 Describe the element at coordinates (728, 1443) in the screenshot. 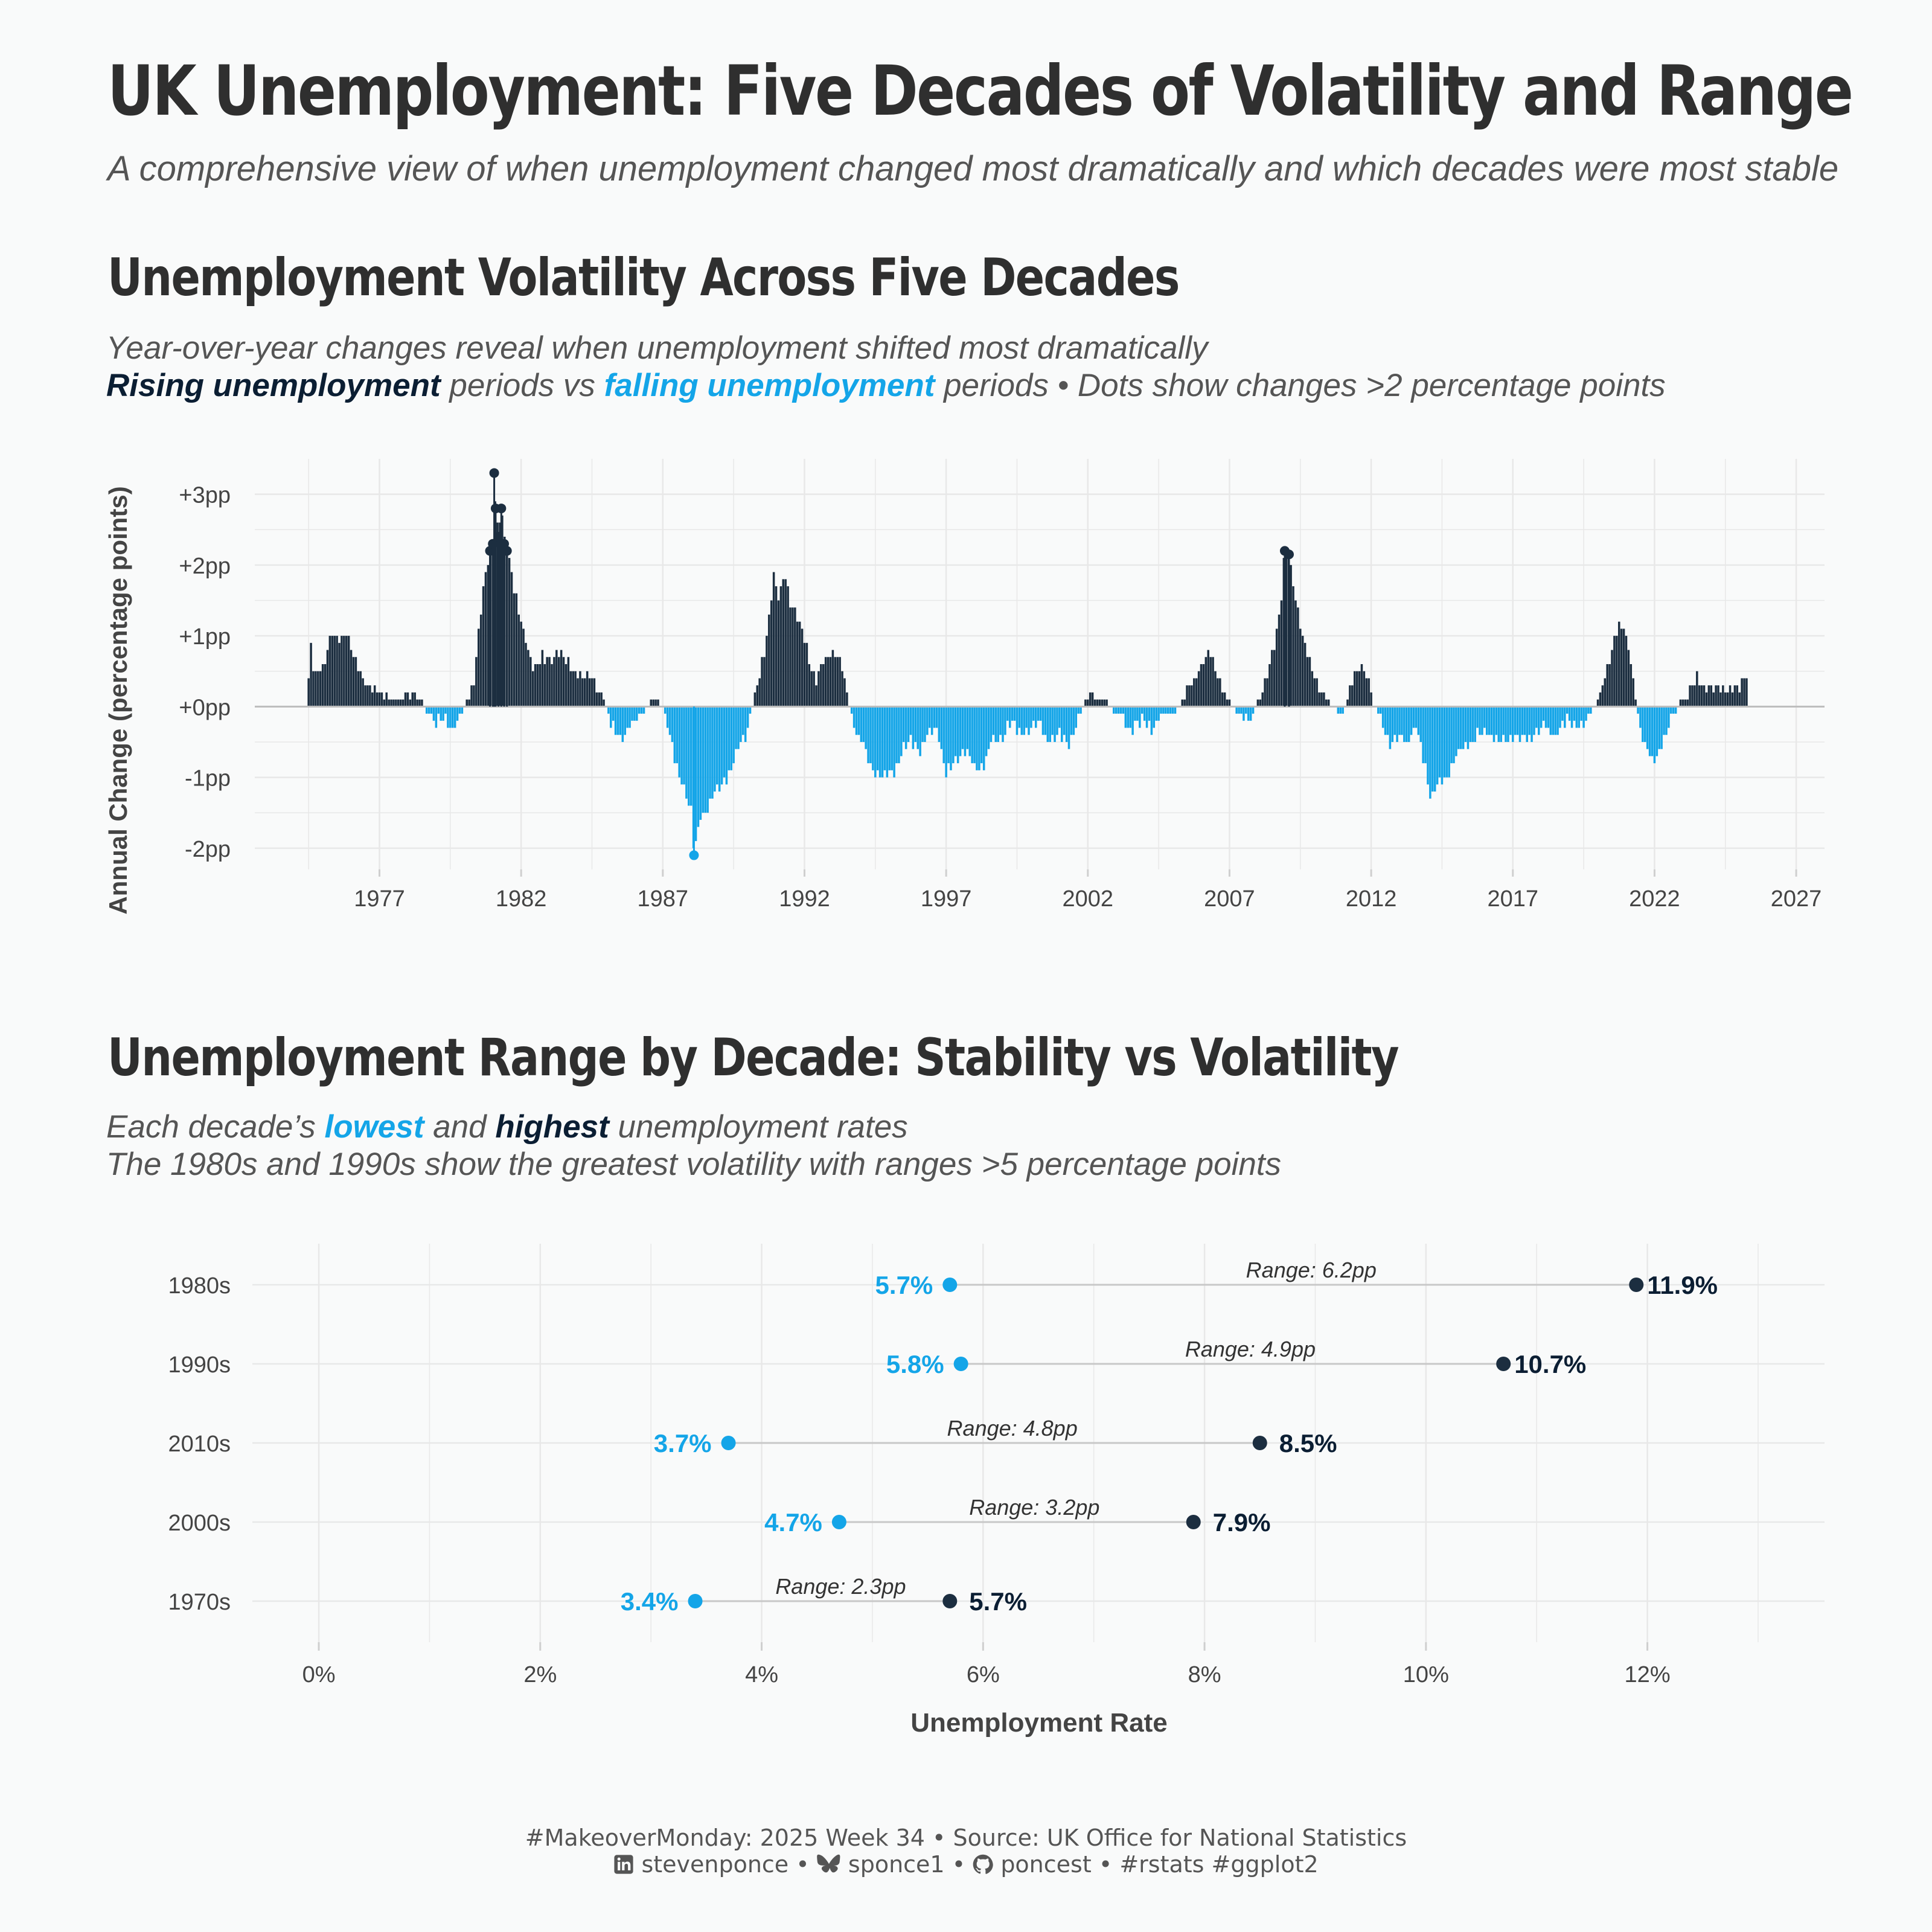

I see `range-low-dot` at that location.